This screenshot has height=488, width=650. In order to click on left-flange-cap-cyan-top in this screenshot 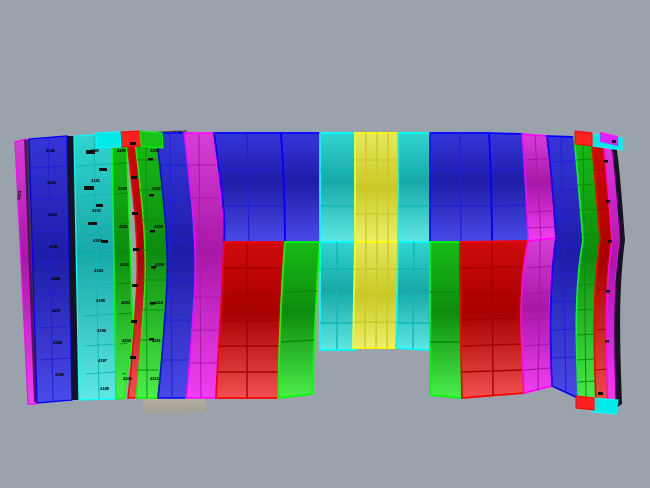, I will do `click(108, 140)`.